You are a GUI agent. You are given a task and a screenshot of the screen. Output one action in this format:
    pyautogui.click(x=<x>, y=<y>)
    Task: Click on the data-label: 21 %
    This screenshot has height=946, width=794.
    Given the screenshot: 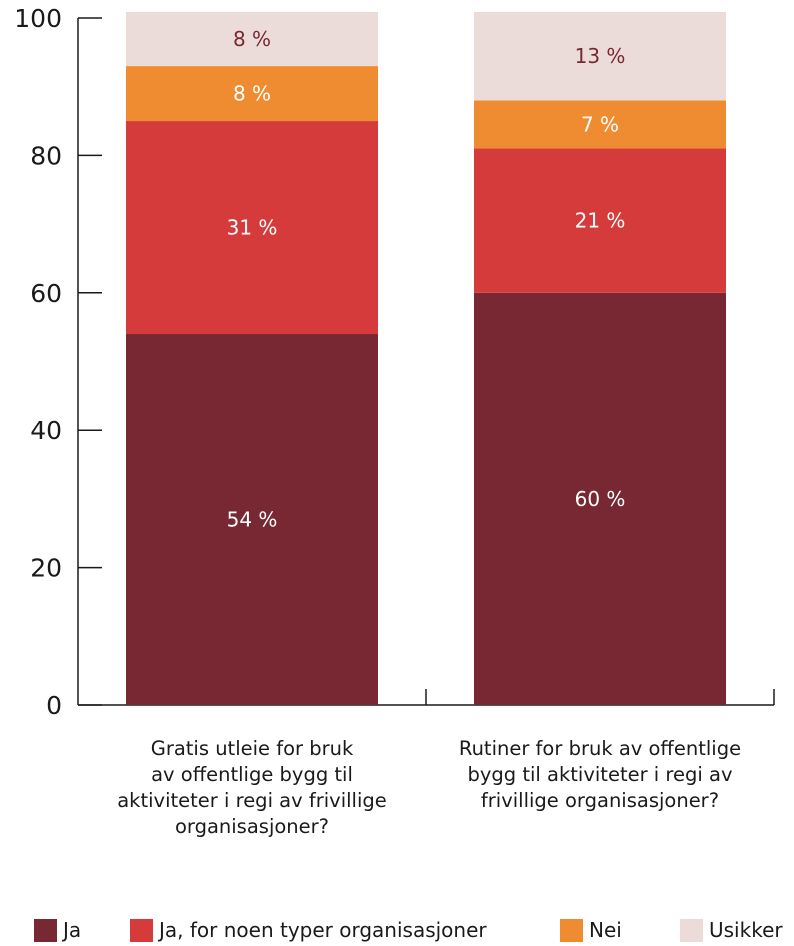 What is the action you would take?
    pyautogui.click(x=600, y=221)
    